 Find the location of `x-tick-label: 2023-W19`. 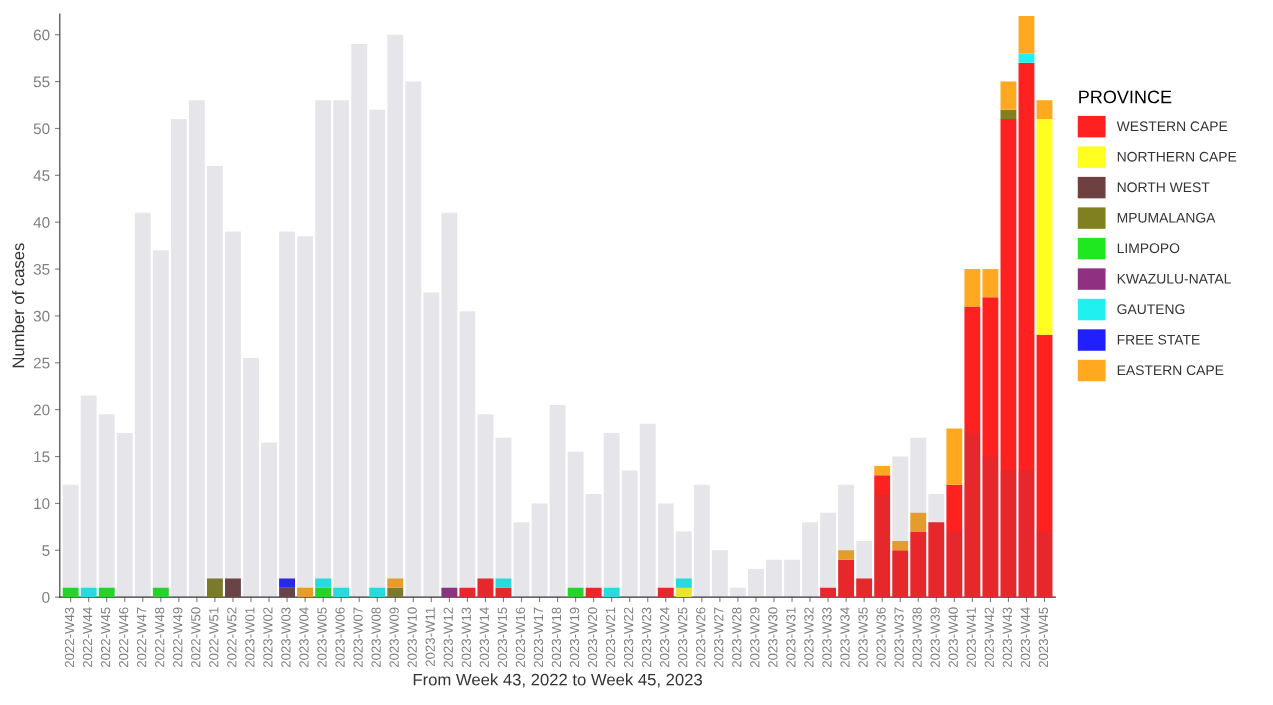

x-tick-label: 2023-W19 is located at coordinates (574, 637).